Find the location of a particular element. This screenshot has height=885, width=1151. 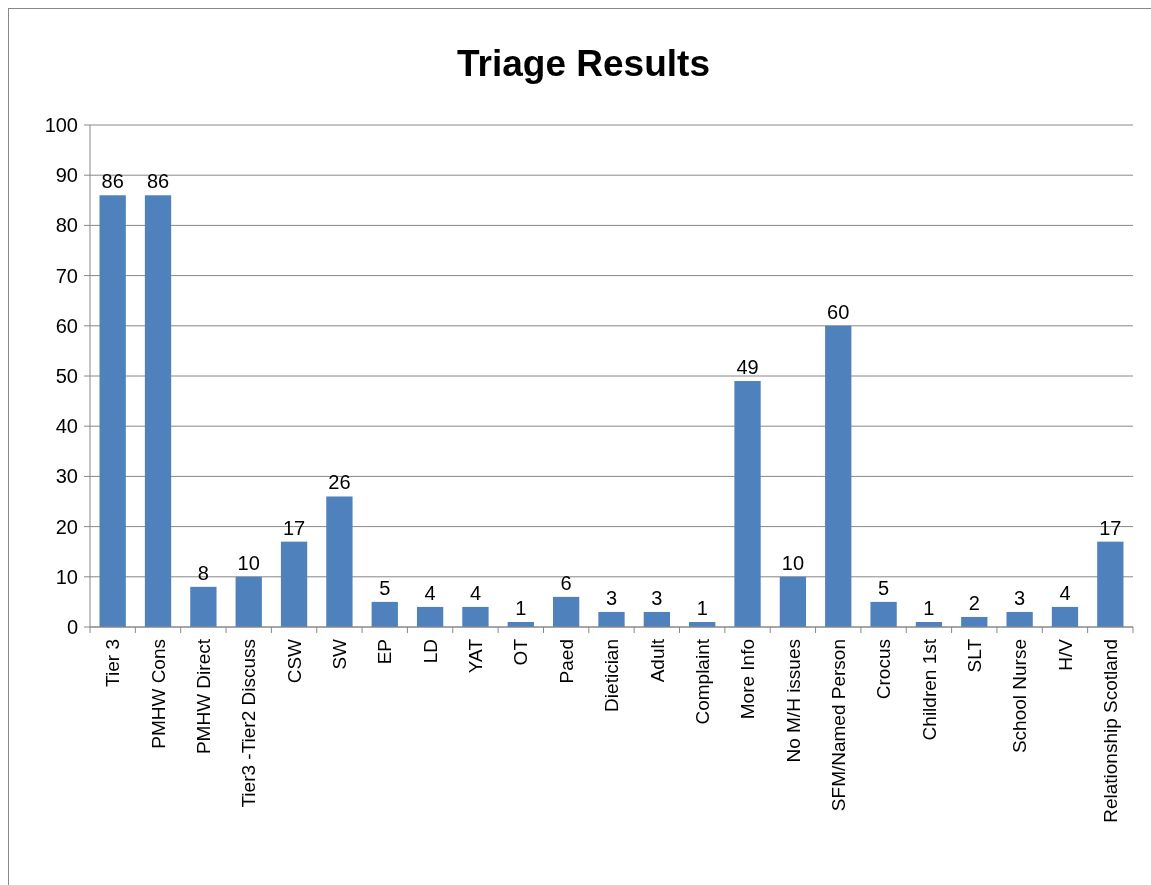

data-label: 2 is located at coordinates (974, 602).